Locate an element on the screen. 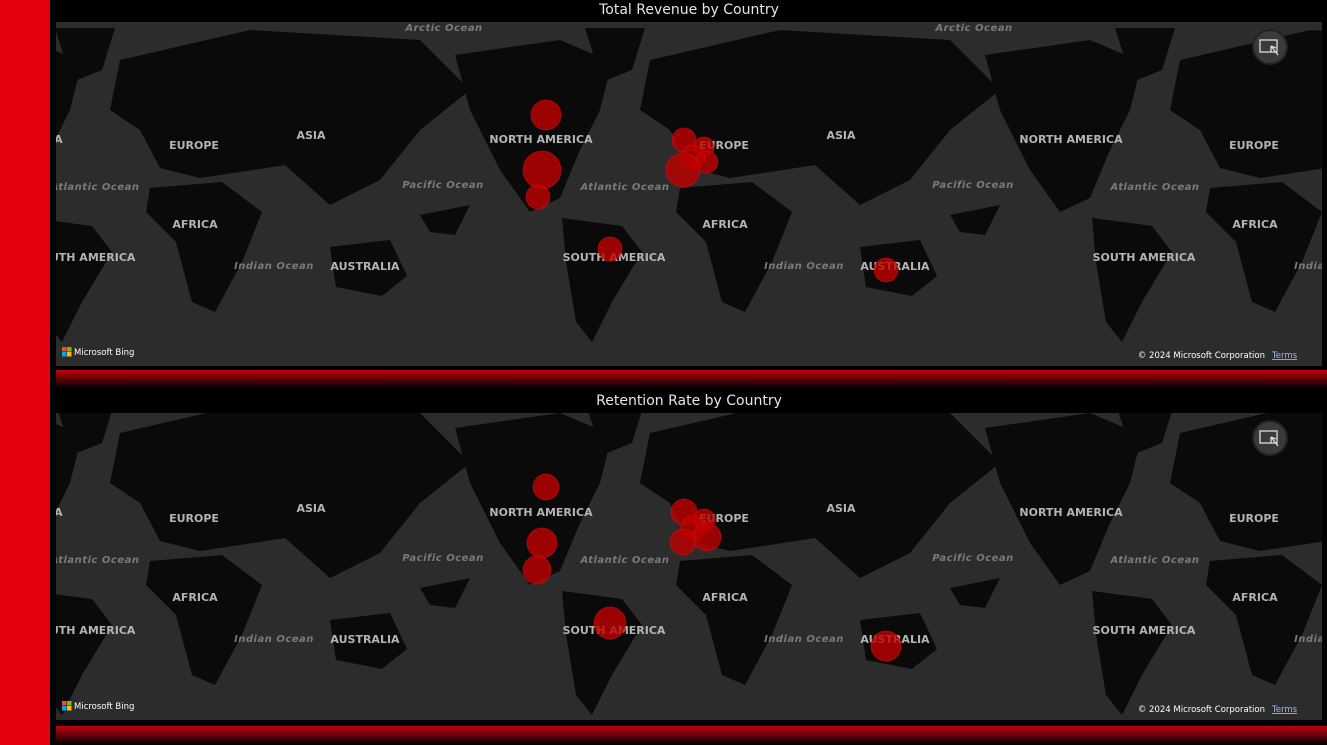  sidebar is located at coordinates (25, 372).